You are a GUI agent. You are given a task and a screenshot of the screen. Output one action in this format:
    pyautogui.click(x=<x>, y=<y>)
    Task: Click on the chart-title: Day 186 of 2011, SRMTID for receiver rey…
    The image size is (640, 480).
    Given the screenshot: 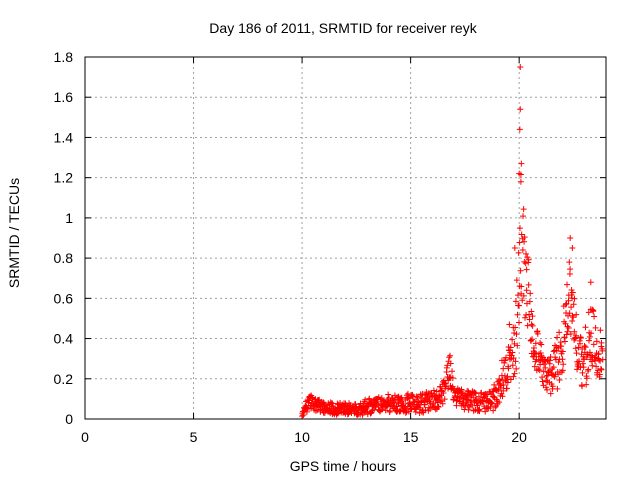 What is the action you would take?
    pyautogui.click(x=343, y=28)
    